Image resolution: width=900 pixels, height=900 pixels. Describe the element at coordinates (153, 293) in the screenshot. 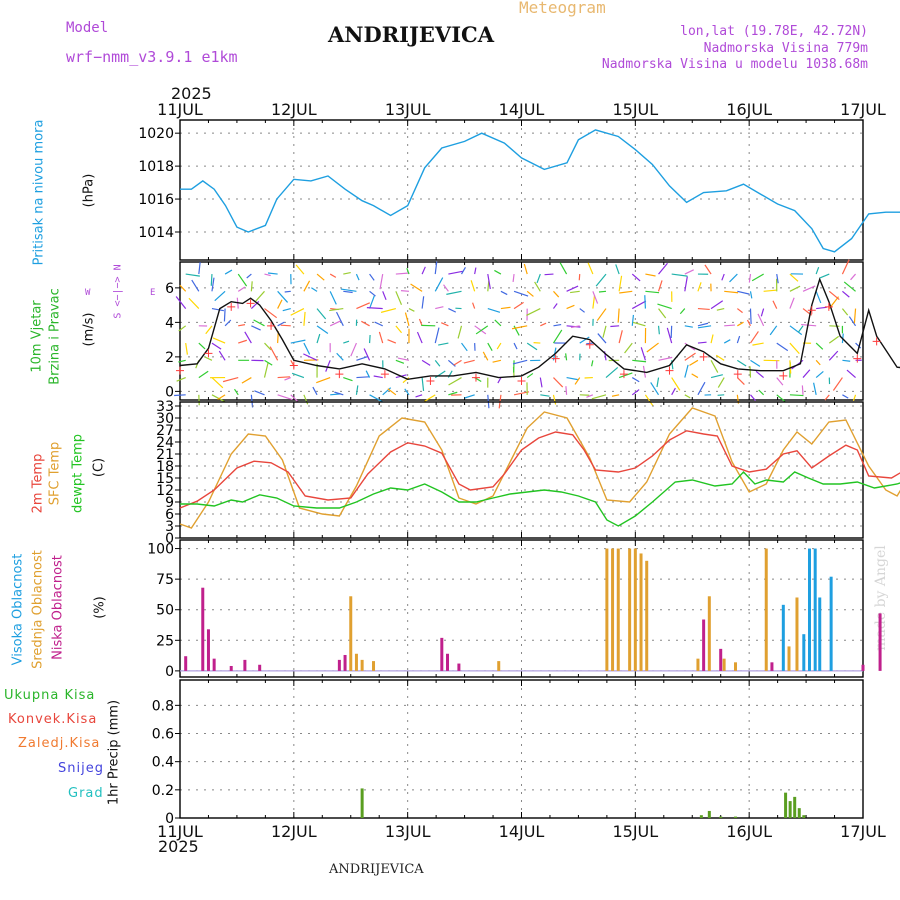

I see `wind-key-east: E` at that location.